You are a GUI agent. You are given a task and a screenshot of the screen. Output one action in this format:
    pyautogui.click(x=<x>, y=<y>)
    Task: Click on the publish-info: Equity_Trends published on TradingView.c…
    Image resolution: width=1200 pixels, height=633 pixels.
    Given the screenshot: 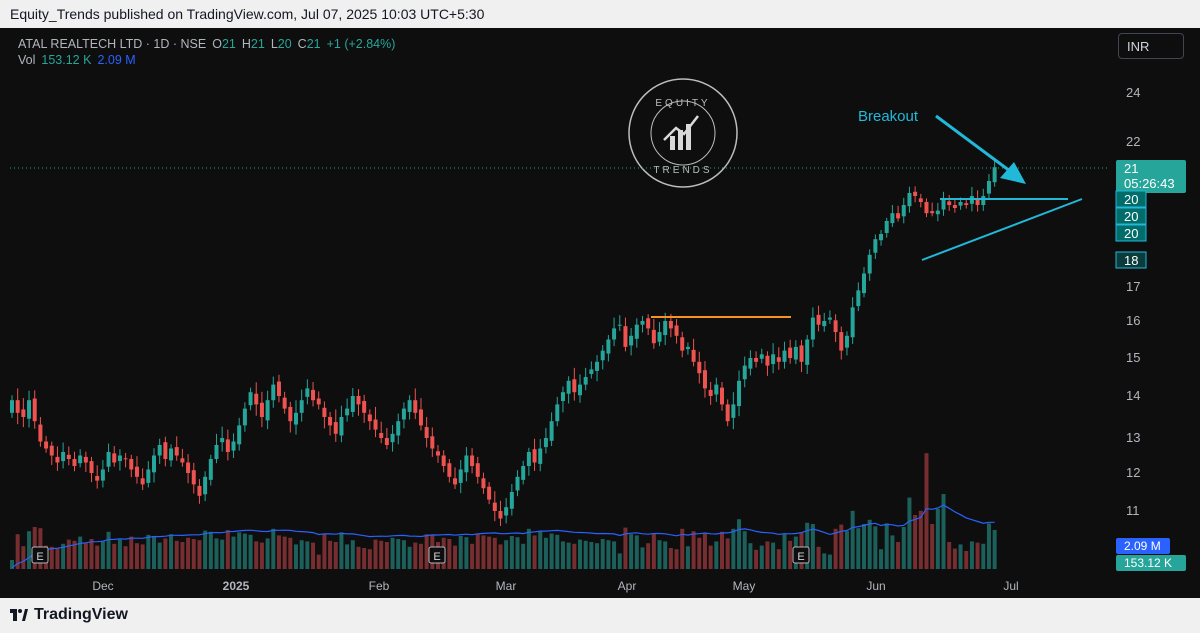 What is the action you would take?
    pyautogui.click(x=247, y=14)
    